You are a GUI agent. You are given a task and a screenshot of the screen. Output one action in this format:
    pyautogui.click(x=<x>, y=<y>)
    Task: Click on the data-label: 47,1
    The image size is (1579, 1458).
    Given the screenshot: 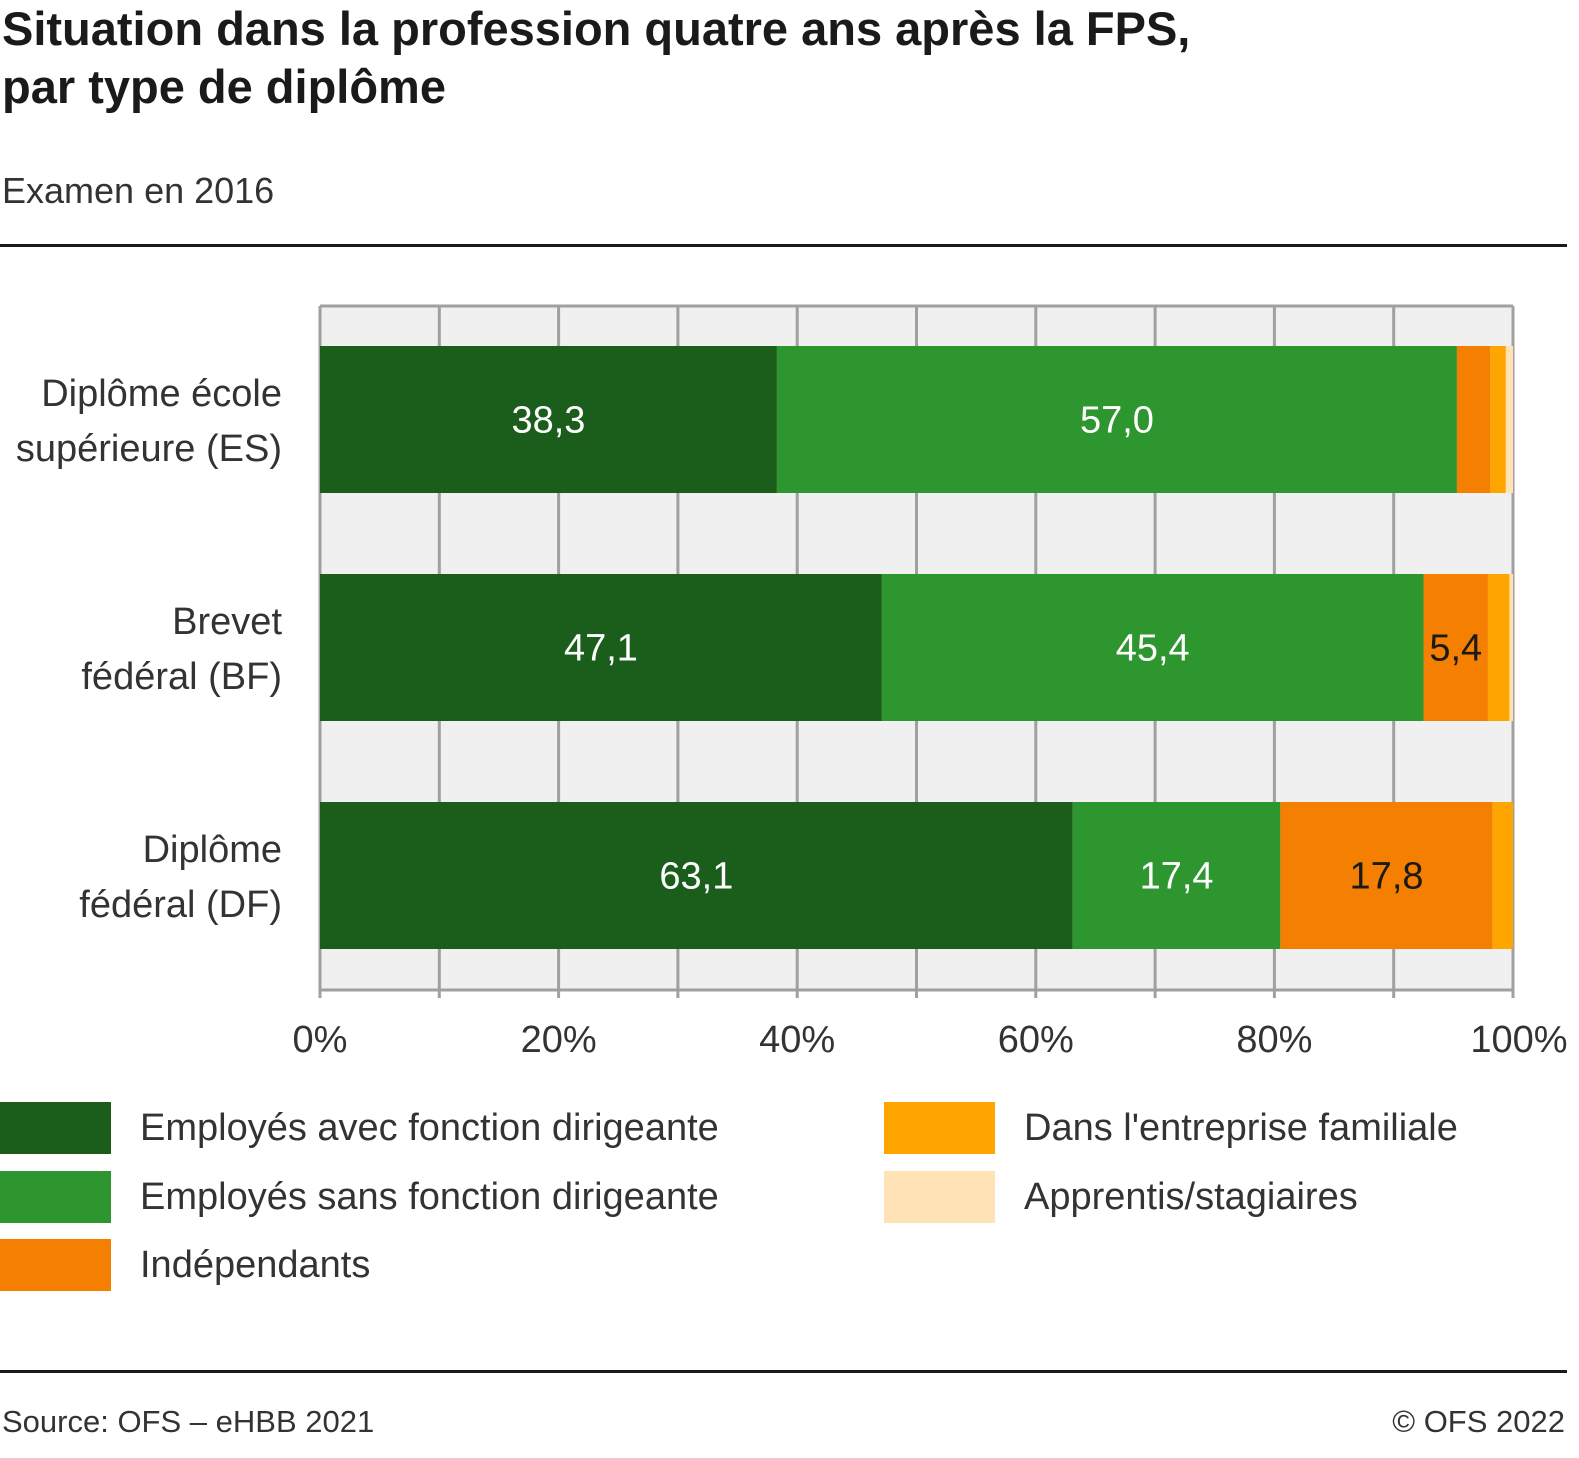 What is the action you would take?
    pyautogui.click(x=601, y=649)
    